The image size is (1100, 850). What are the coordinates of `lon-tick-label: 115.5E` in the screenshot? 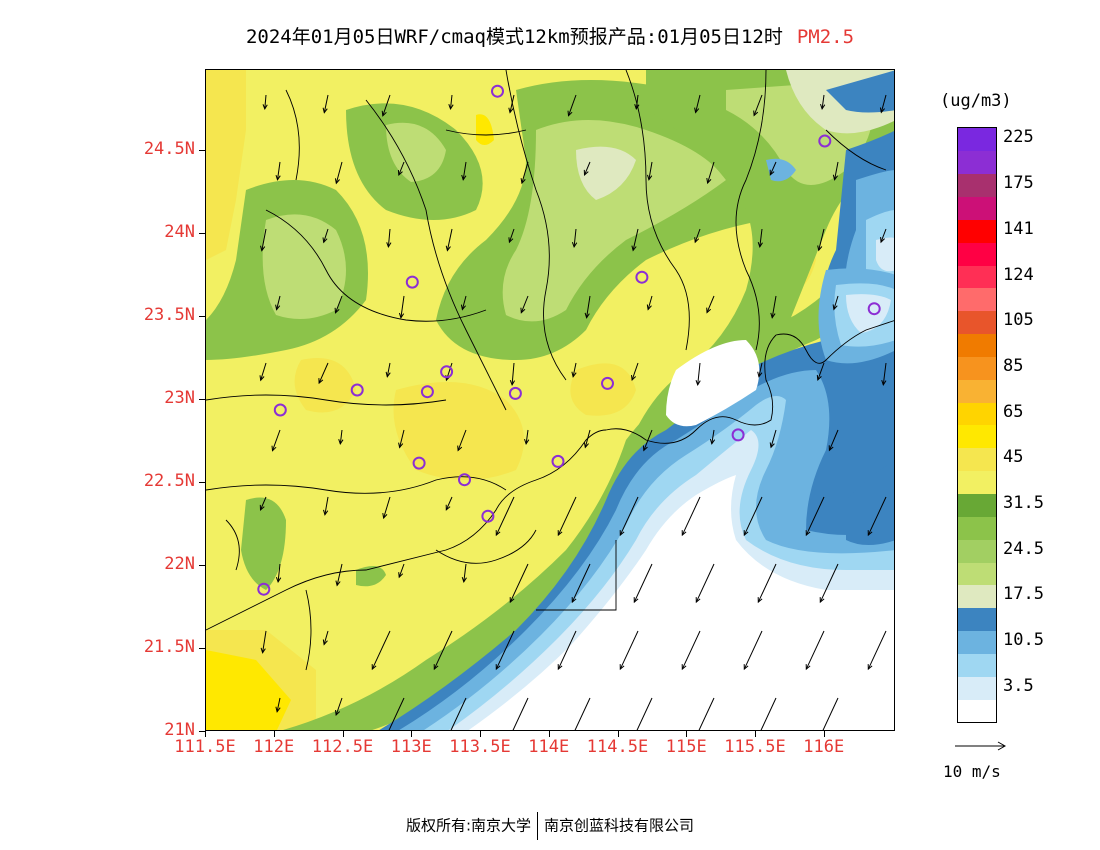 It's located at (755, 747).